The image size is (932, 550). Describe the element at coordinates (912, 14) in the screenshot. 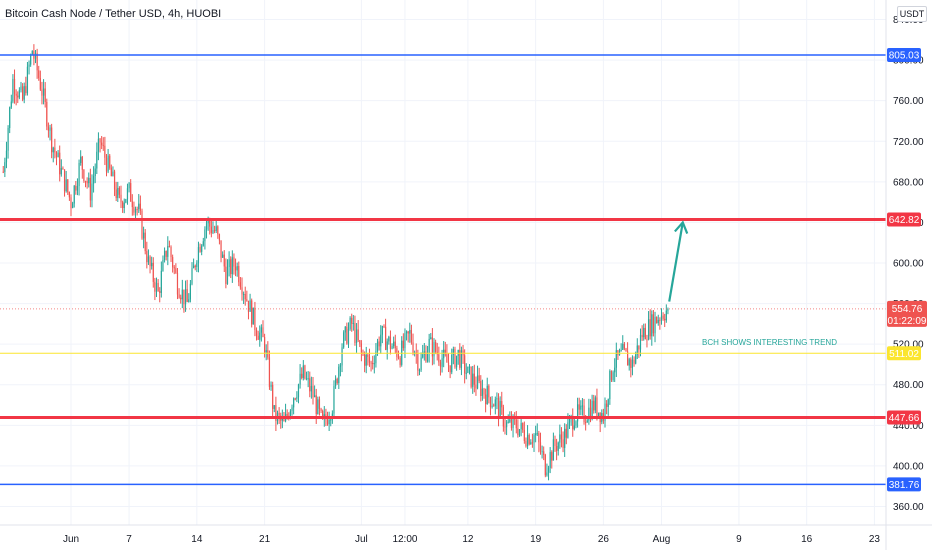

I see `currency-button: USDT` at that location.